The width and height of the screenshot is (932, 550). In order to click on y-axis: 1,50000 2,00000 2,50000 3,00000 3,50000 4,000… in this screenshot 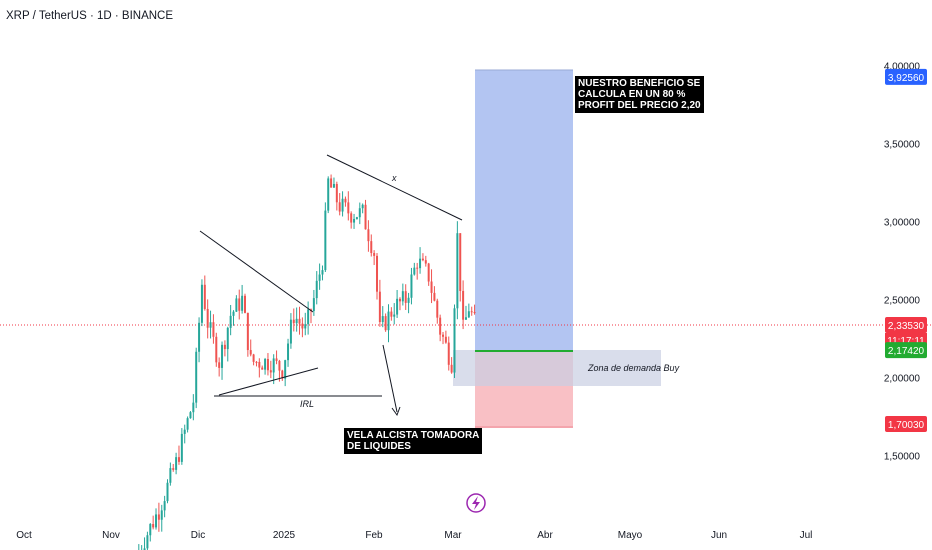, I will do `click(902, 261)`.